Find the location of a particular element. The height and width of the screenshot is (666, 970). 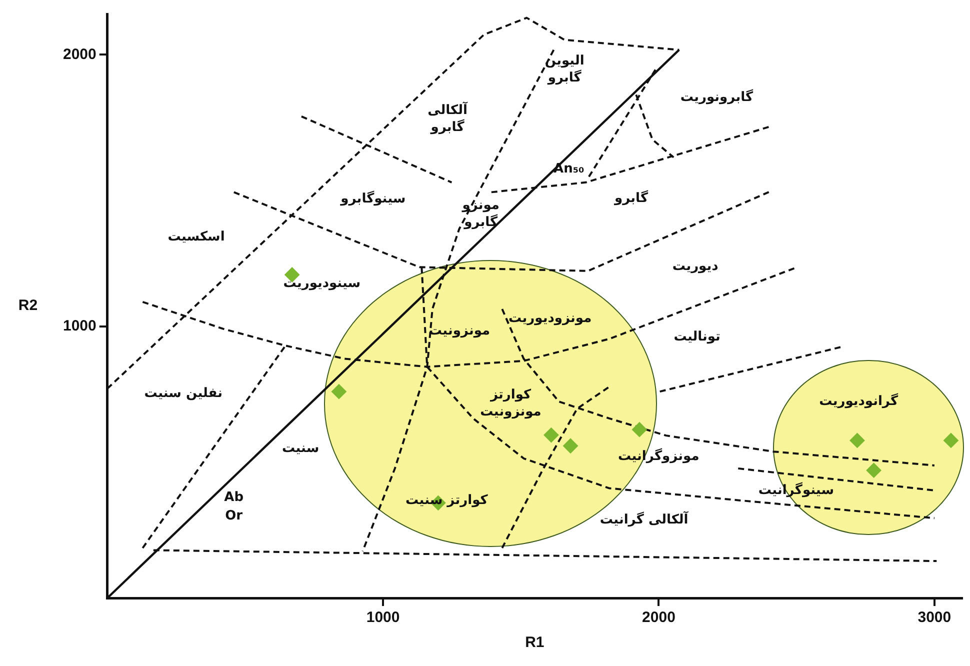

annotation: Or is located at coordinates (234, 516).